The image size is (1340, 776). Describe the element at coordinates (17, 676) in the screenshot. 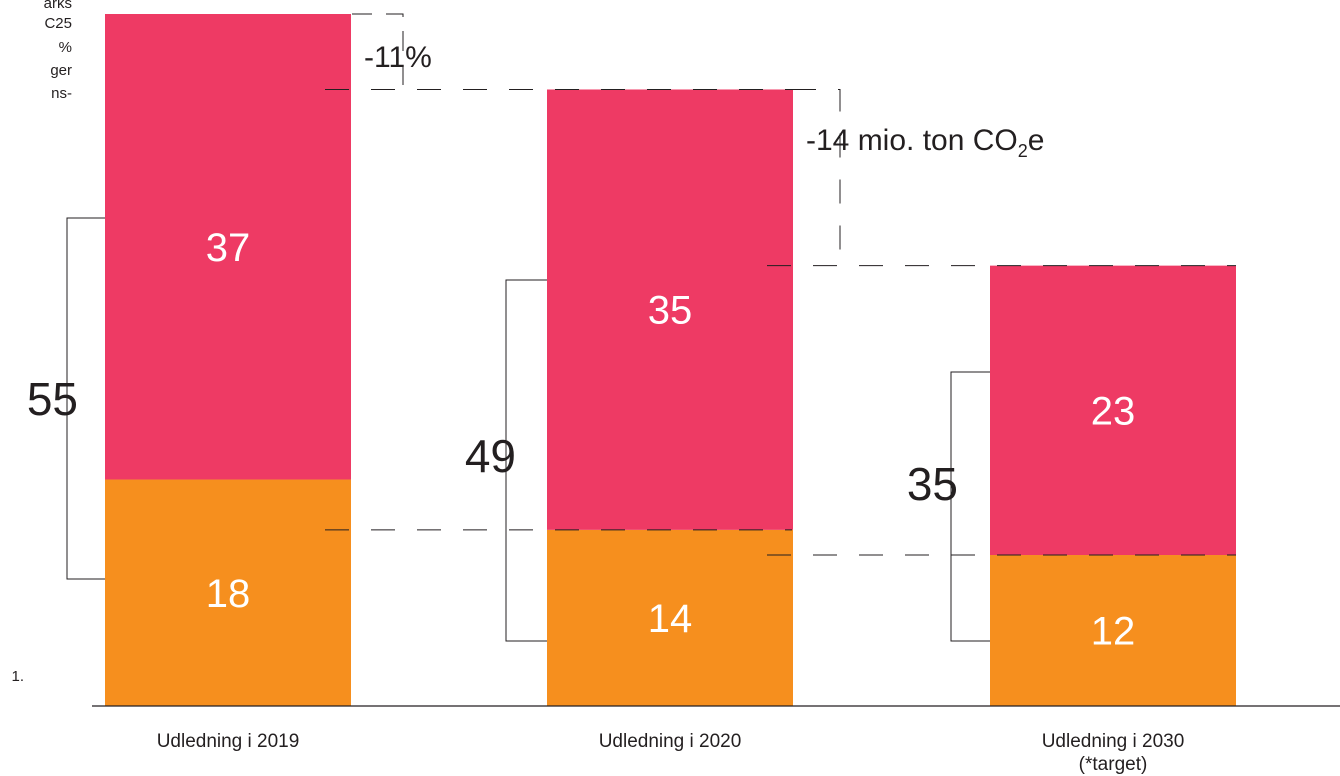

I see `clipped-text-line-6: 1.` at that location.